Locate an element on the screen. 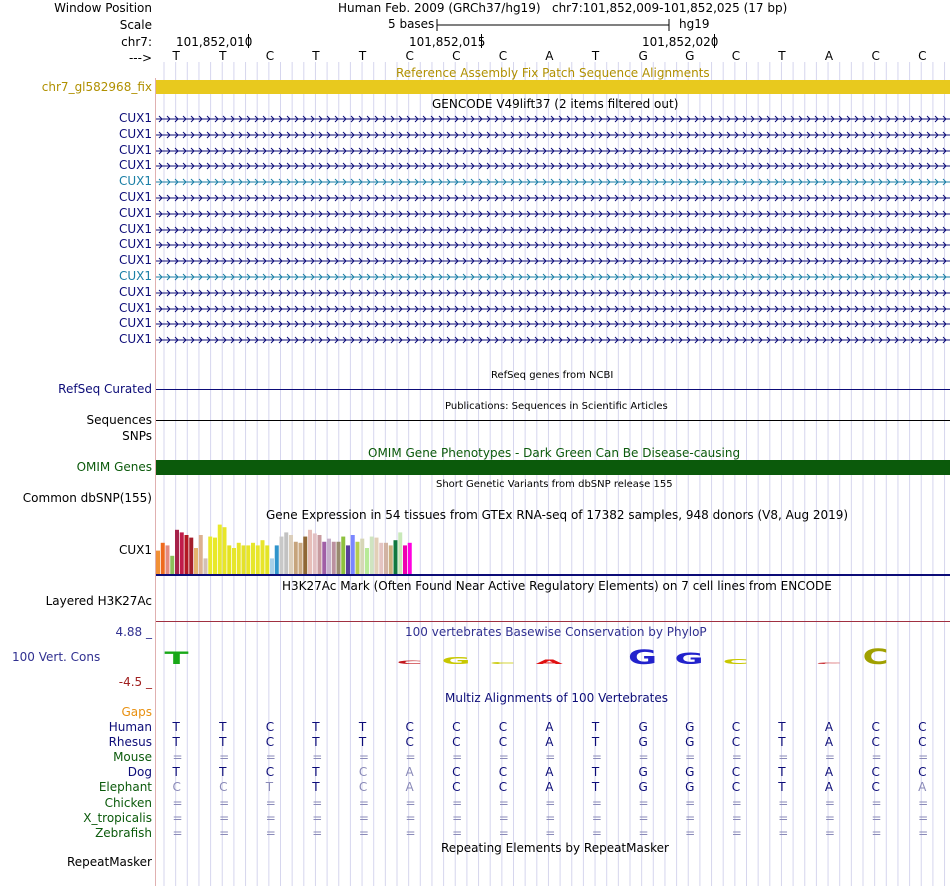  refseq-label: RefSeq Curated is located at coordinates (105, 389).